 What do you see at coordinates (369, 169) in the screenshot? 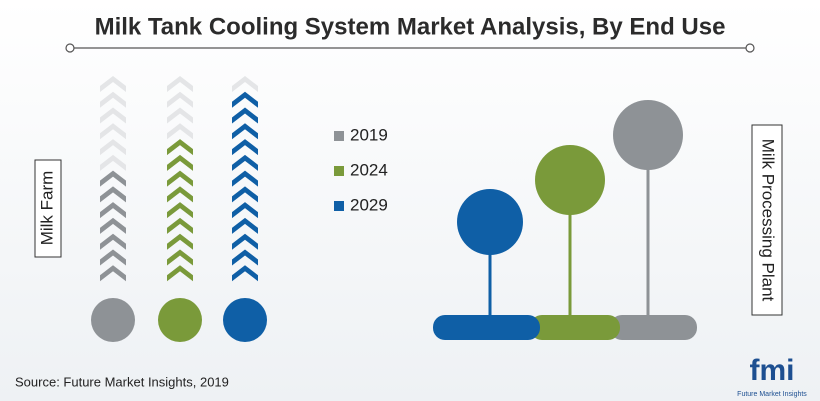
I see `legend-label: 2024` at bounding box center [369, 169].